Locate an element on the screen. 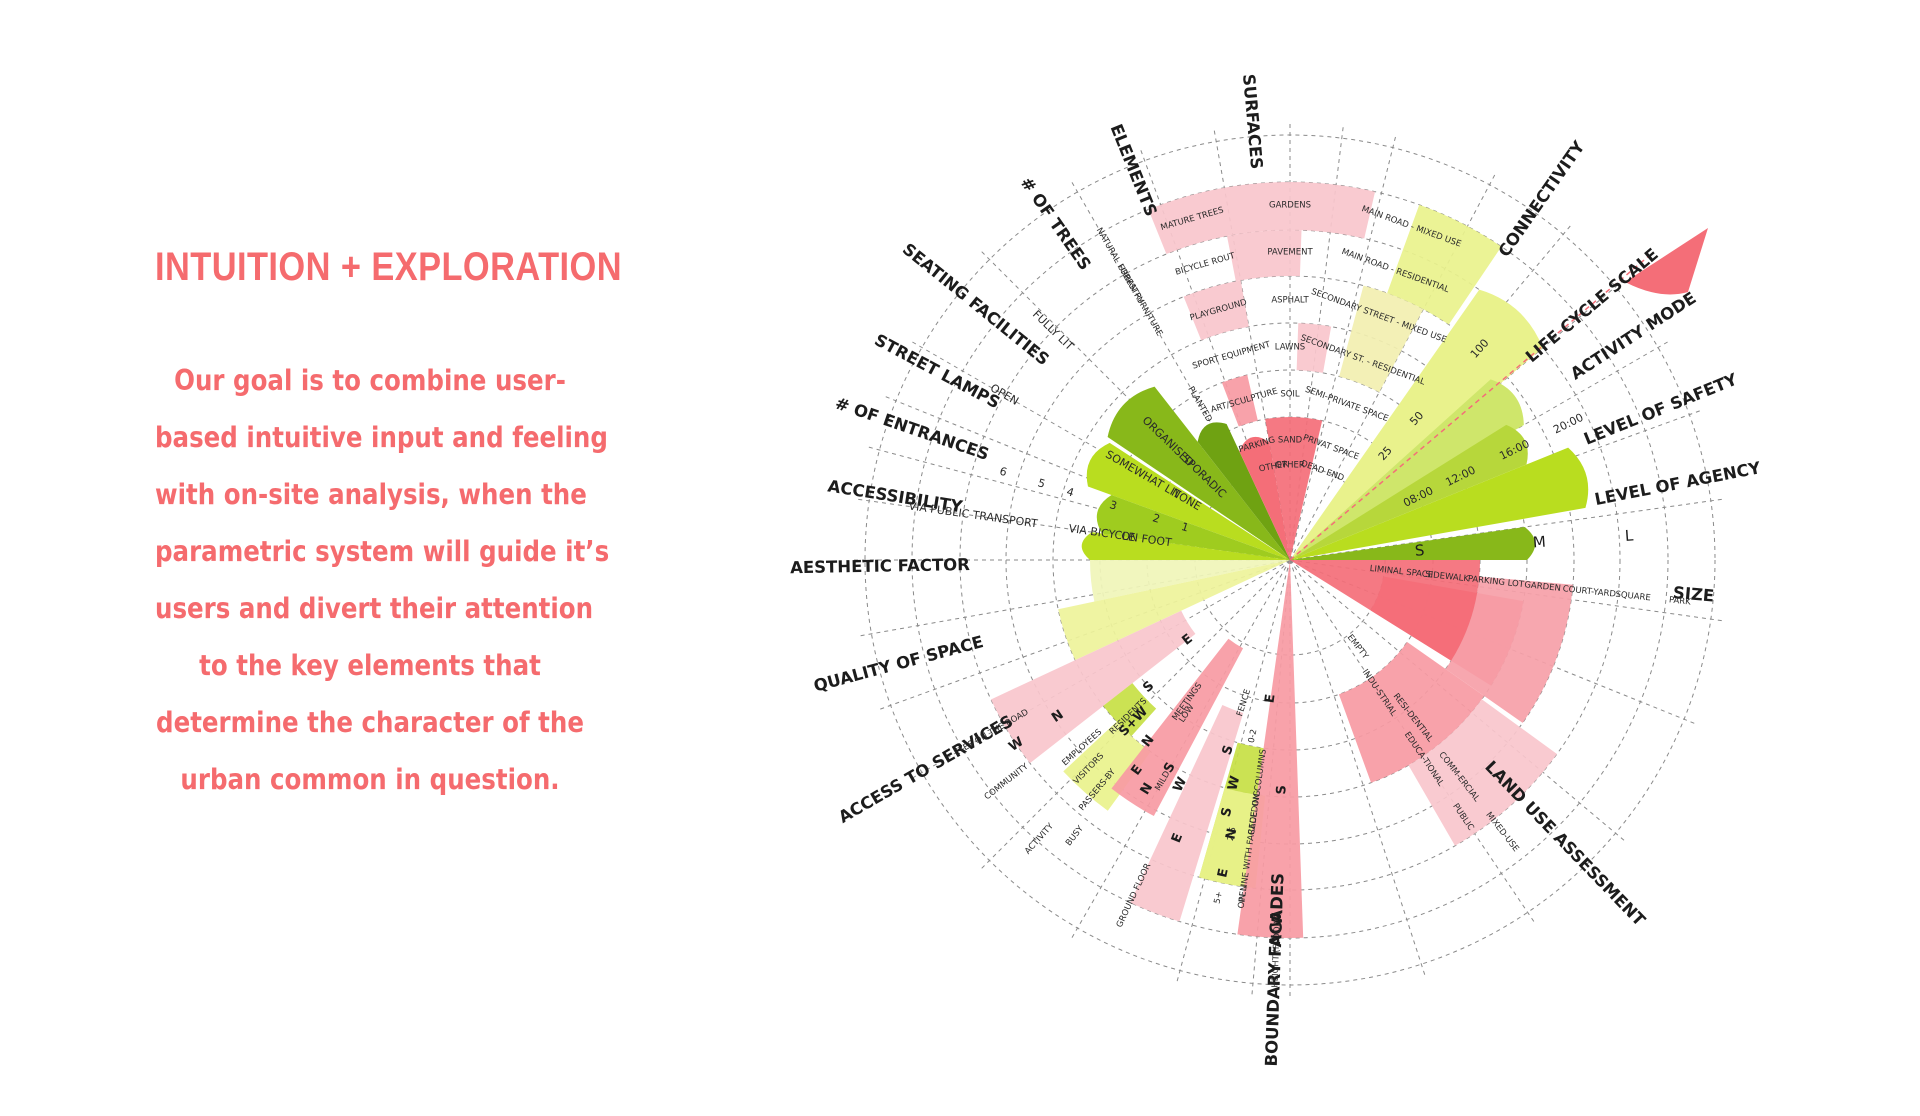 The height and width of the screenshot is (1116, 1920). services-saw-band is located at coordinates (1130, 710).